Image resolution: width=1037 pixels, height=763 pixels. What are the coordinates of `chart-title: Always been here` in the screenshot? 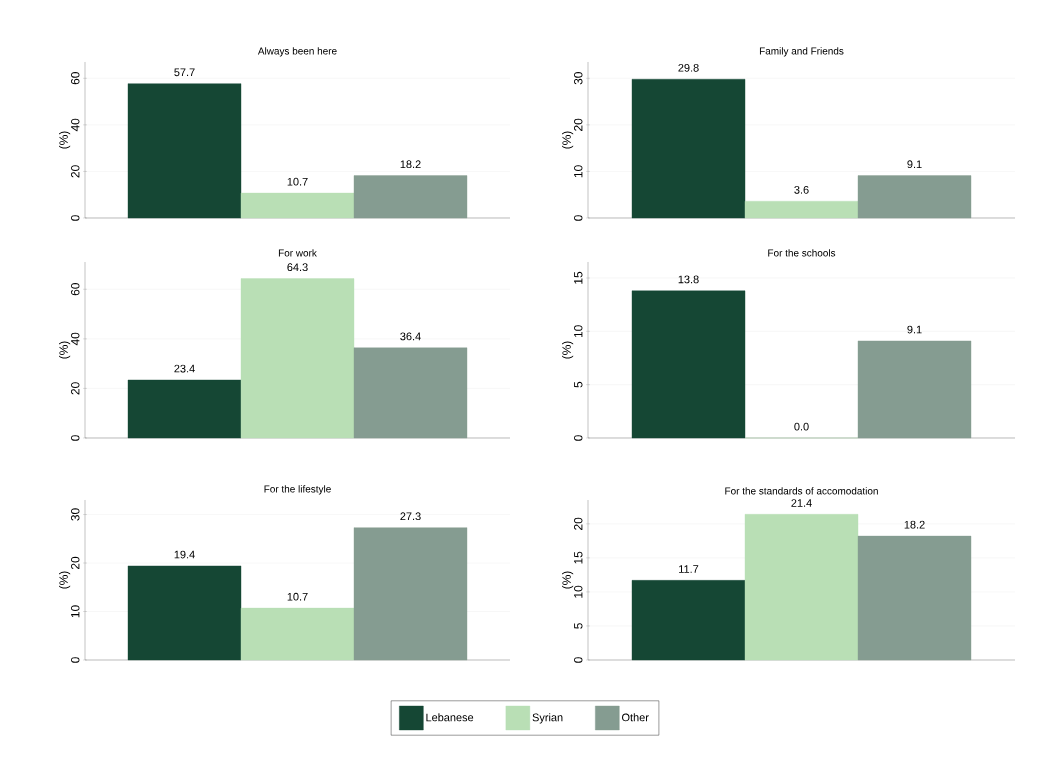 It's located at (297, 52).